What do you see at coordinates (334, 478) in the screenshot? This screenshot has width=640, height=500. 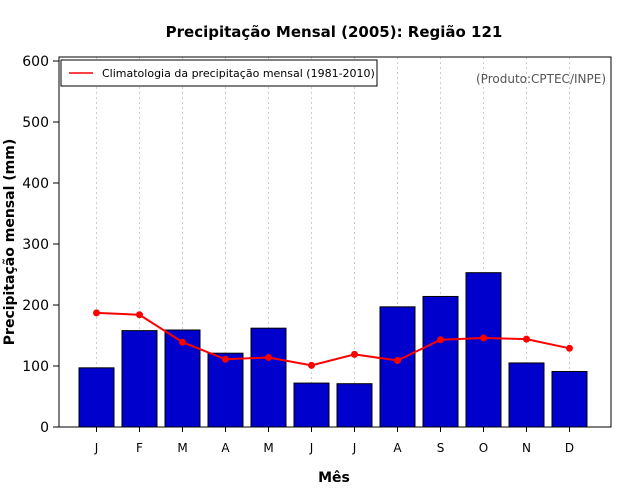 I see `x-axis-label: Mês` at bounding box center [334, 478].